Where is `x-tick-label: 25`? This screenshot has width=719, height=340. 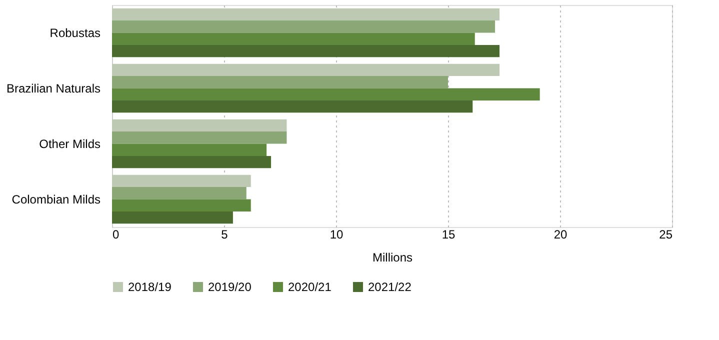 x-tick-label: 25 is located at coordinates (666, 235).